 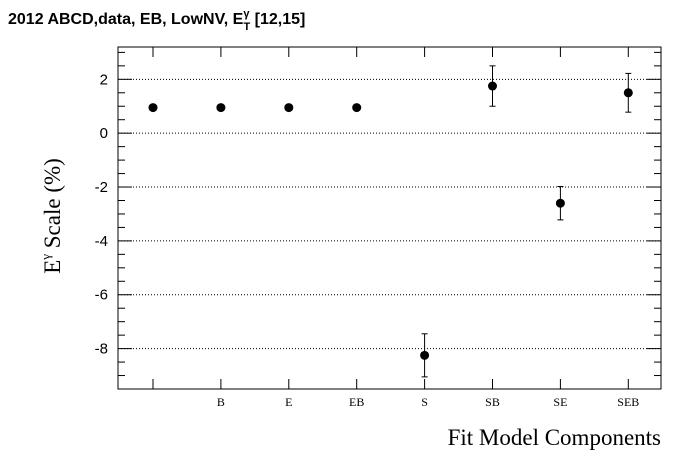 I want to click on chart-title: 2012 ABCD,data, EB, LowNV, Eγ T [12,15], so click(x=156, y=20).